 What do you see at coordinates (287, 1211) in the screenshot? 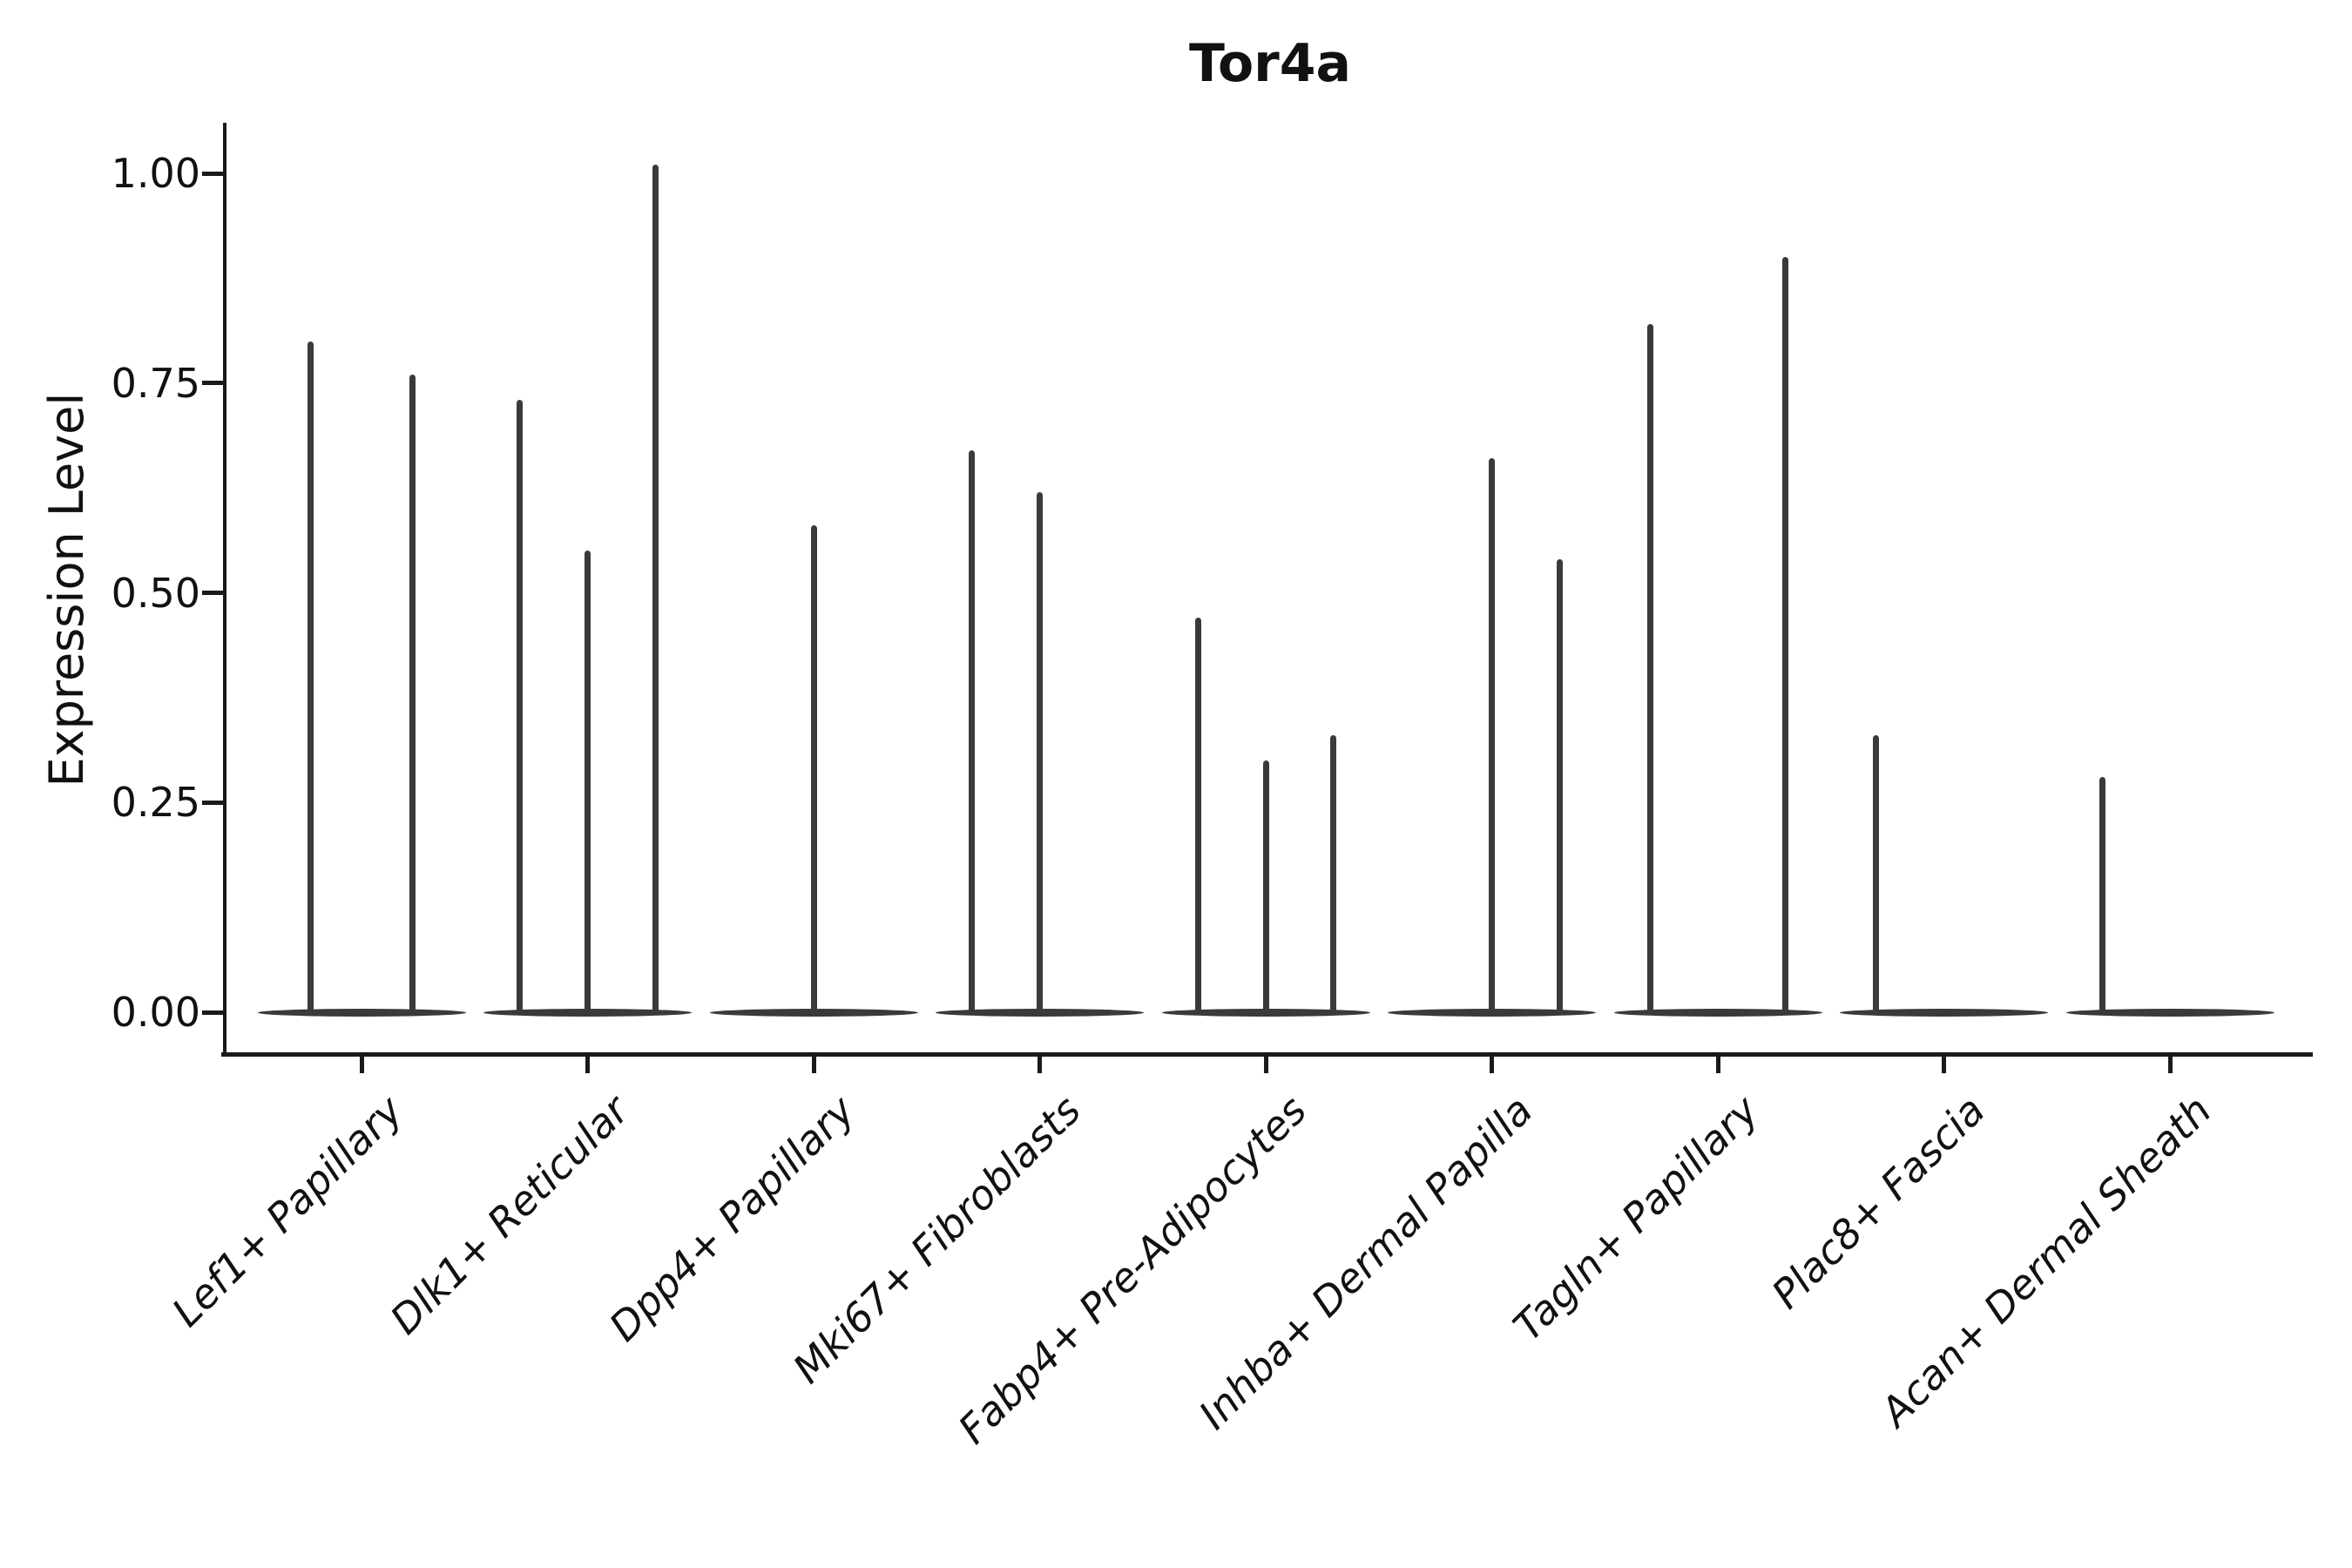
I see `x-tick-label: Lef1+ Papillary` at bounding box center [287, 1211].